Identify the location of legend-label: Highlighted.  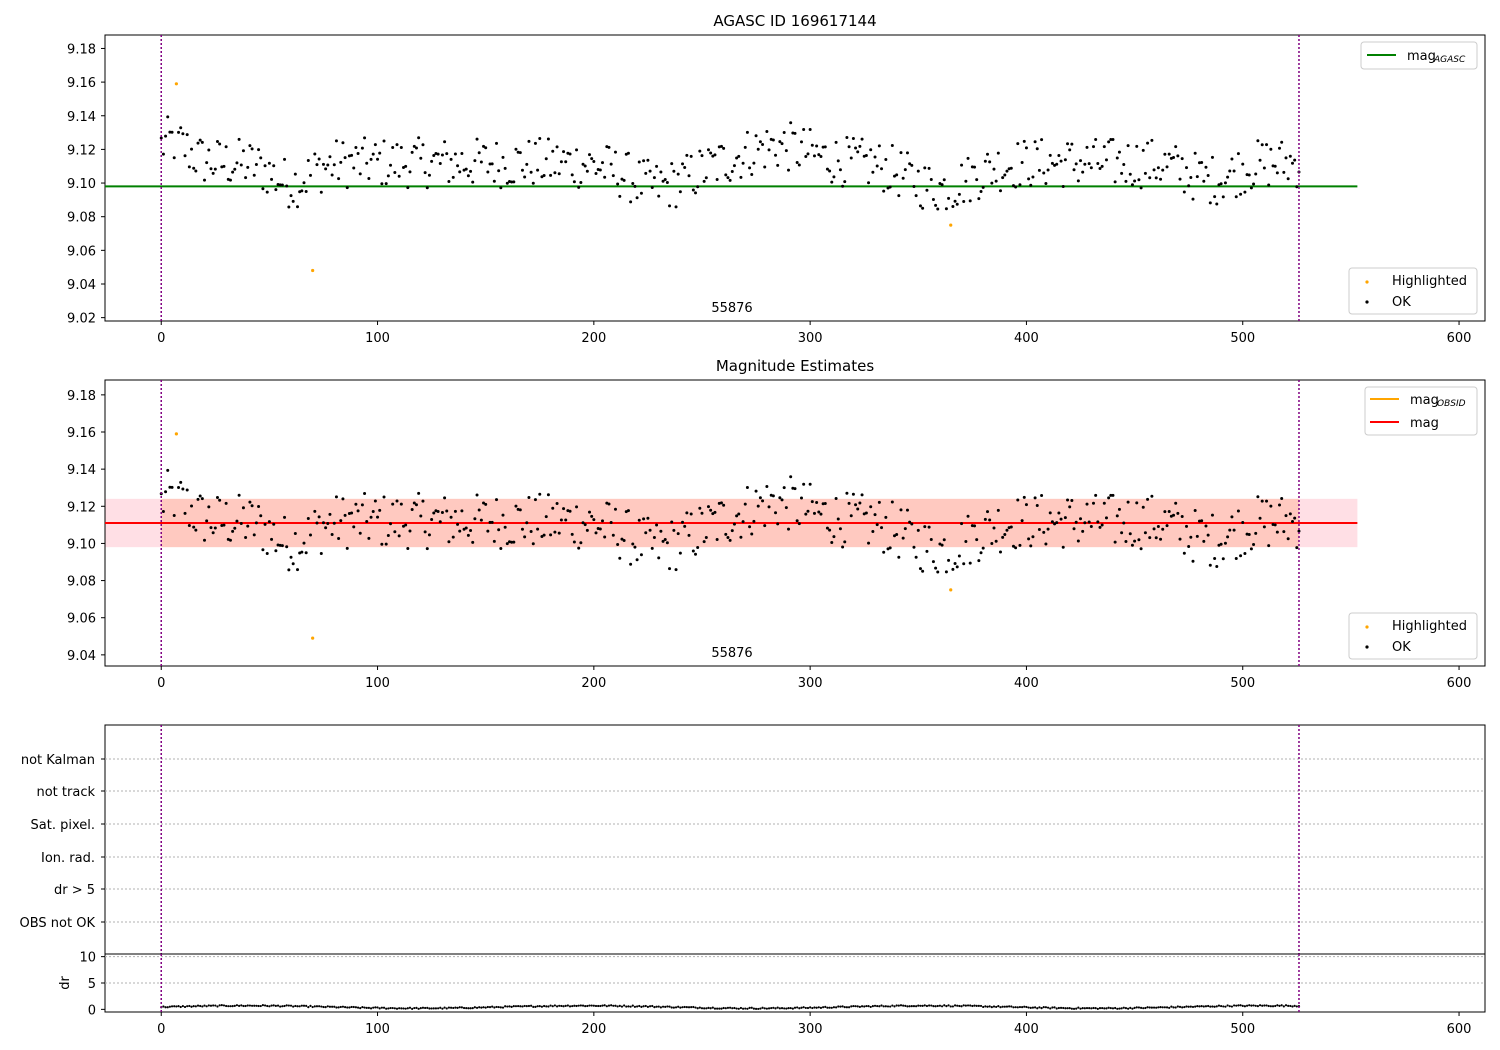
(1429, 281).